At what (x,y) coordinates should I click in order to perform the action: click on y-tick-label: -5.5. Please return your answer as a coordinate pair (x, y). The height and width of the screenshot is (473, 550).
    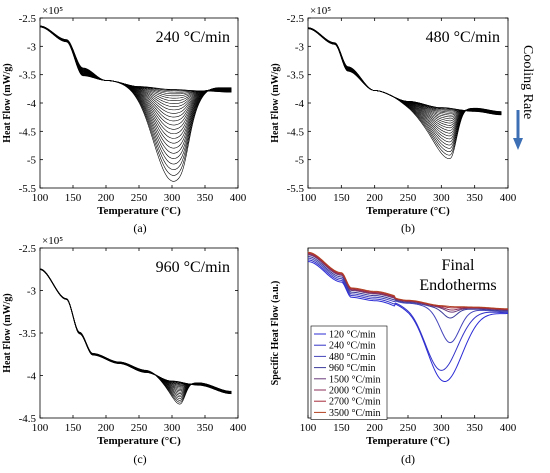
    Looking at the image, I should click on (28, 189).